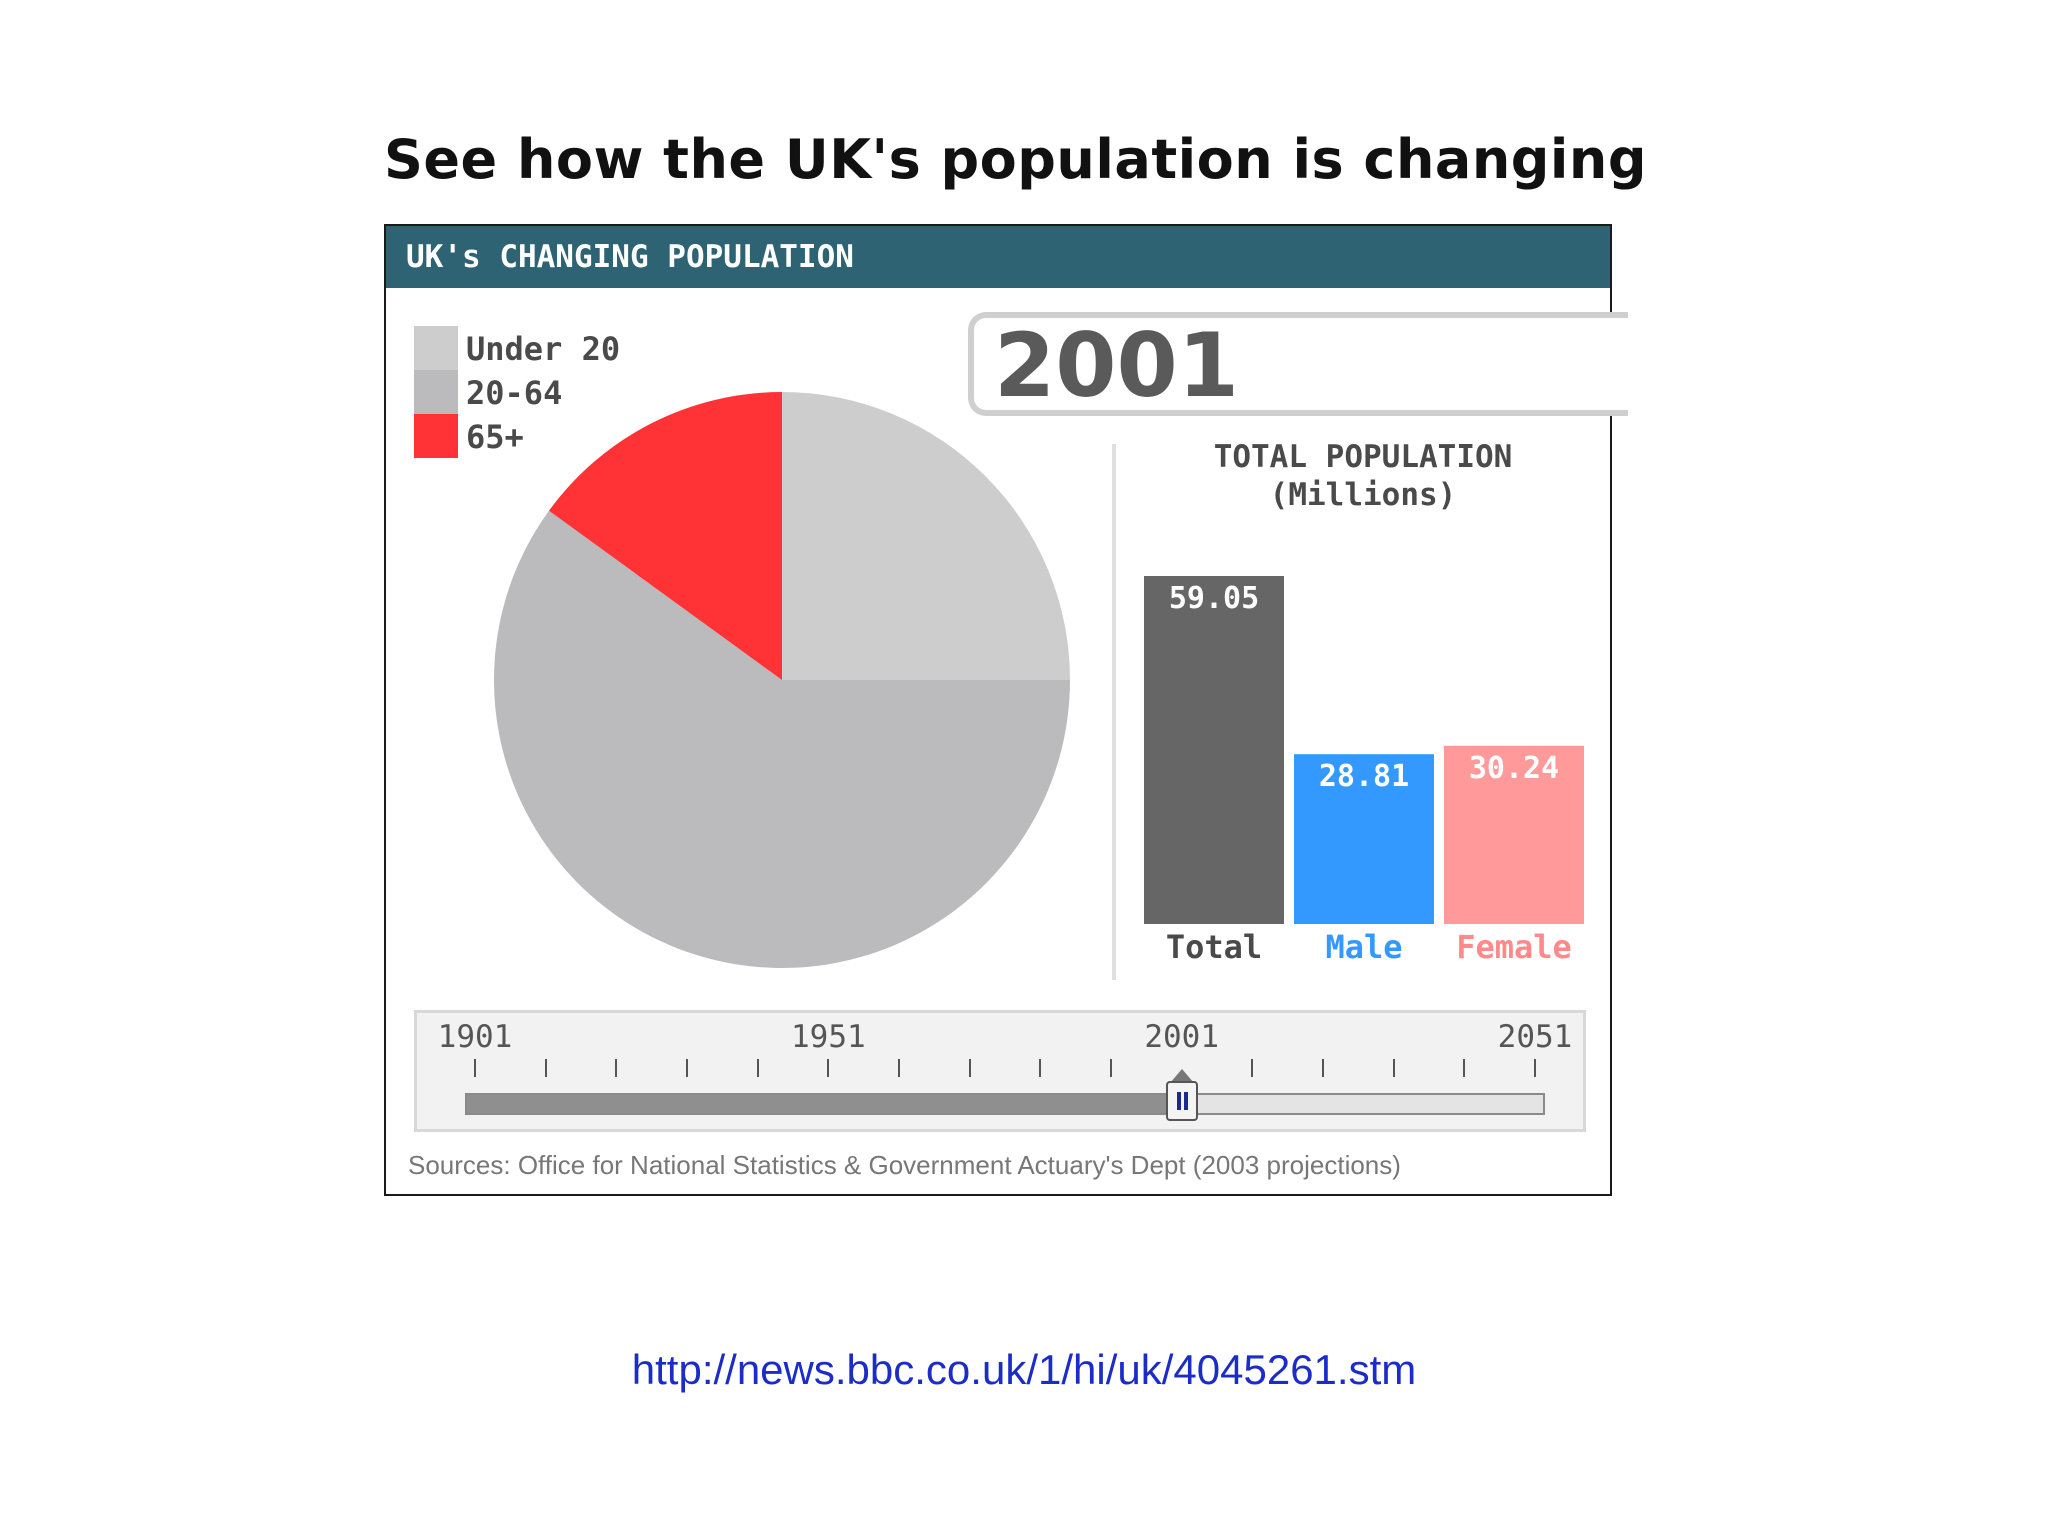 Image resolution: width=2048 pixels, height=1536 pixels. Describe the element at coordinates (1298, 364) in the screenshot. I see `year-display: 2001` at that location.